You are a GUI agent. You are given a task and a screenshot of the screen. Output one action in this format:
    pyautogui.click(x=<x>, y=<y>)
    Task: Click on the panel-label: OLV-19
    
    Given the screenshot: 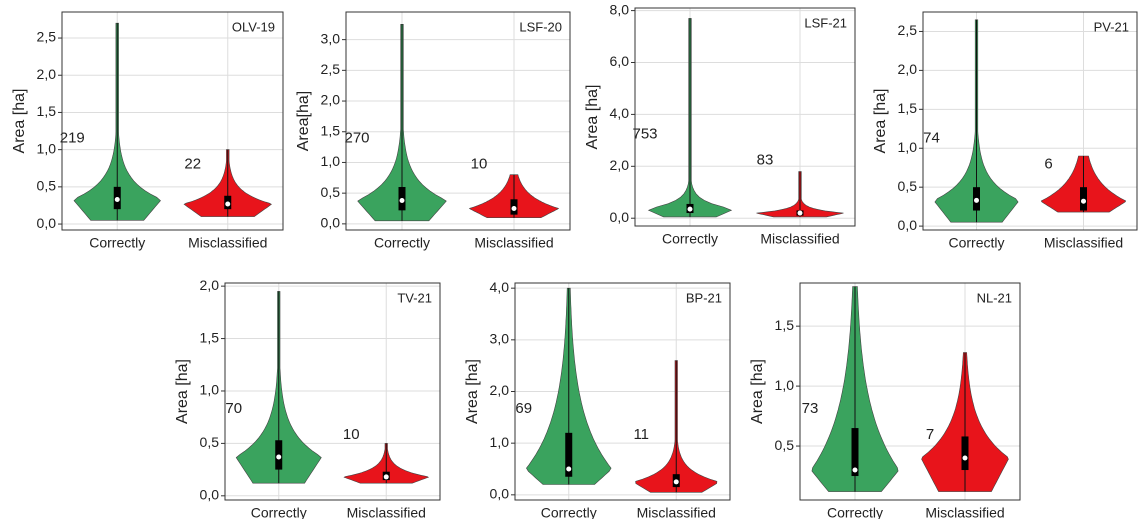 What is the action you would take?
    pyautogui.click(x=253, y=26)
    